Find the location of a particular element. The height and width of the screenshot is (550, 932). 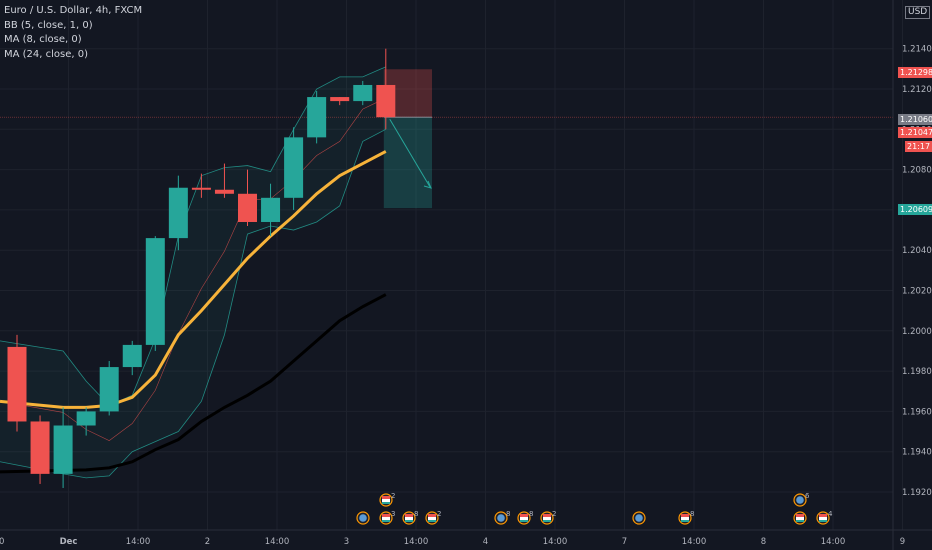

bb-legend: BB (5, close, 1, 0) is located at coordinates (48, 25).